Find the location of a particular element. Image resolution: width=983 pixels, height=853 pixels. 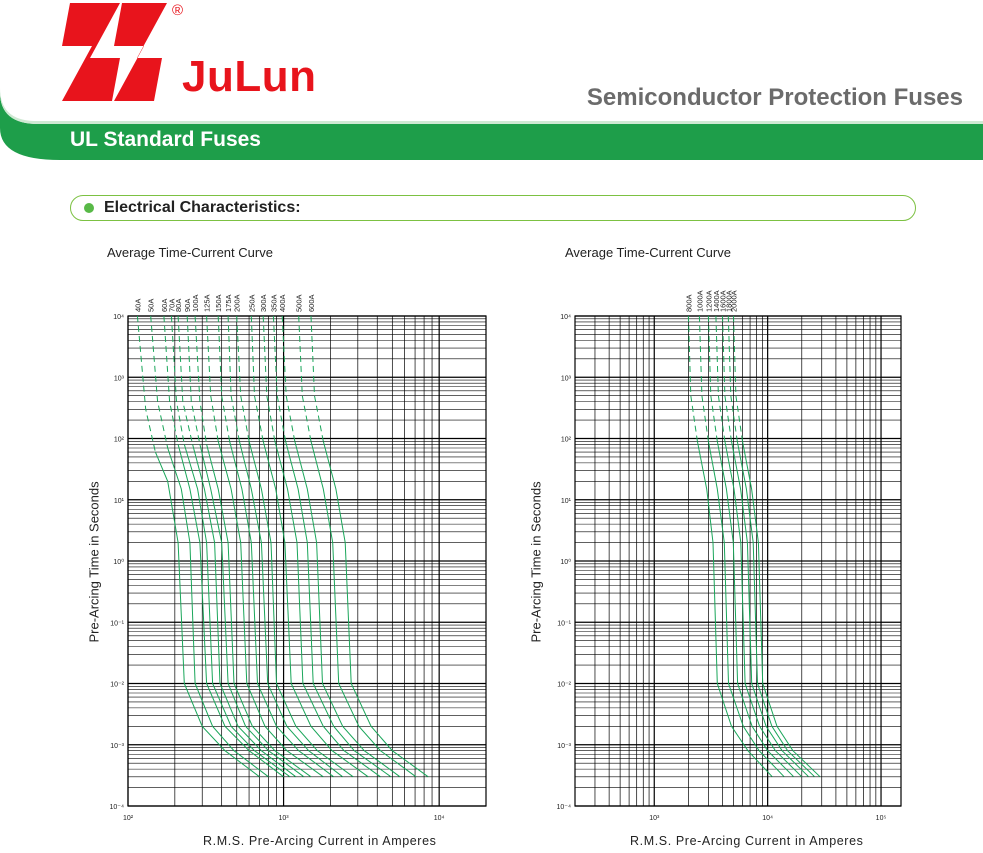

registered-mark: ® is located at coordinates (178, 10).